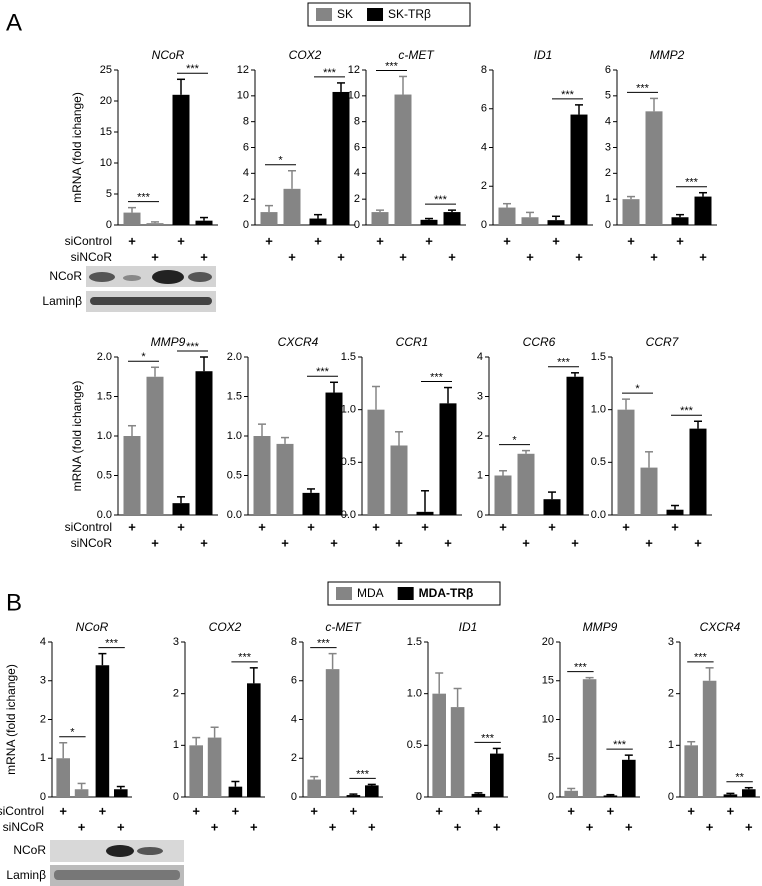 The image size is (762, 886). I want to click on chart-title: MMP9, so click(168, 342).